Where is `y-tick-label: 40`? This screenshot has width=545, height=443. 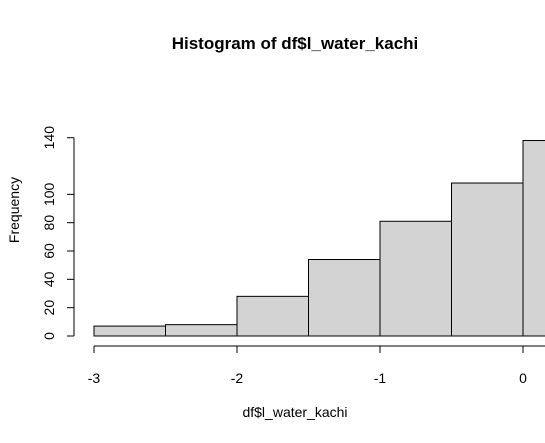
y-tick-label: 40 is located at coordinates (49, 279).